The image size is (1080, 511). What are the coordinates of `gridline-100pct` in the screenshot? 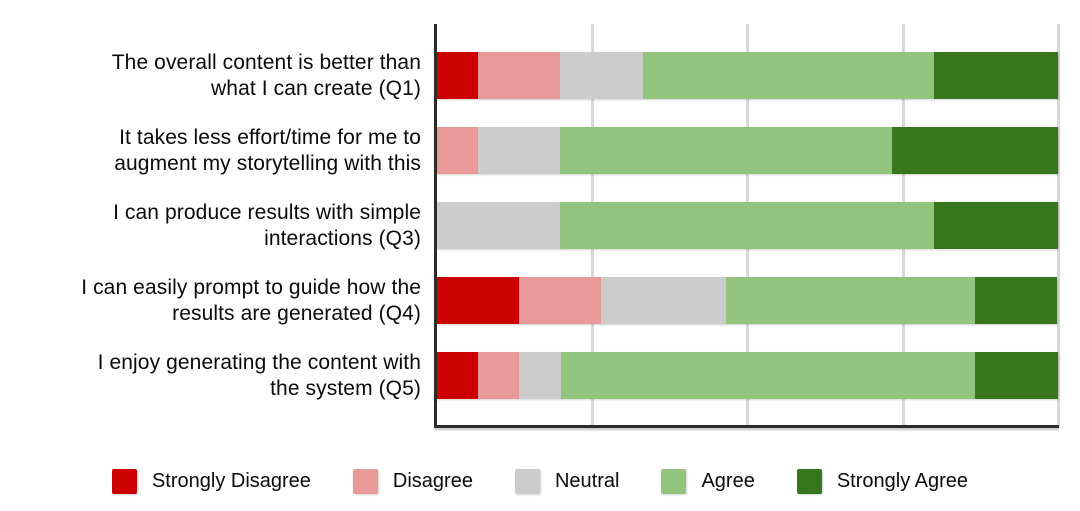 It's located at (1058, 225).